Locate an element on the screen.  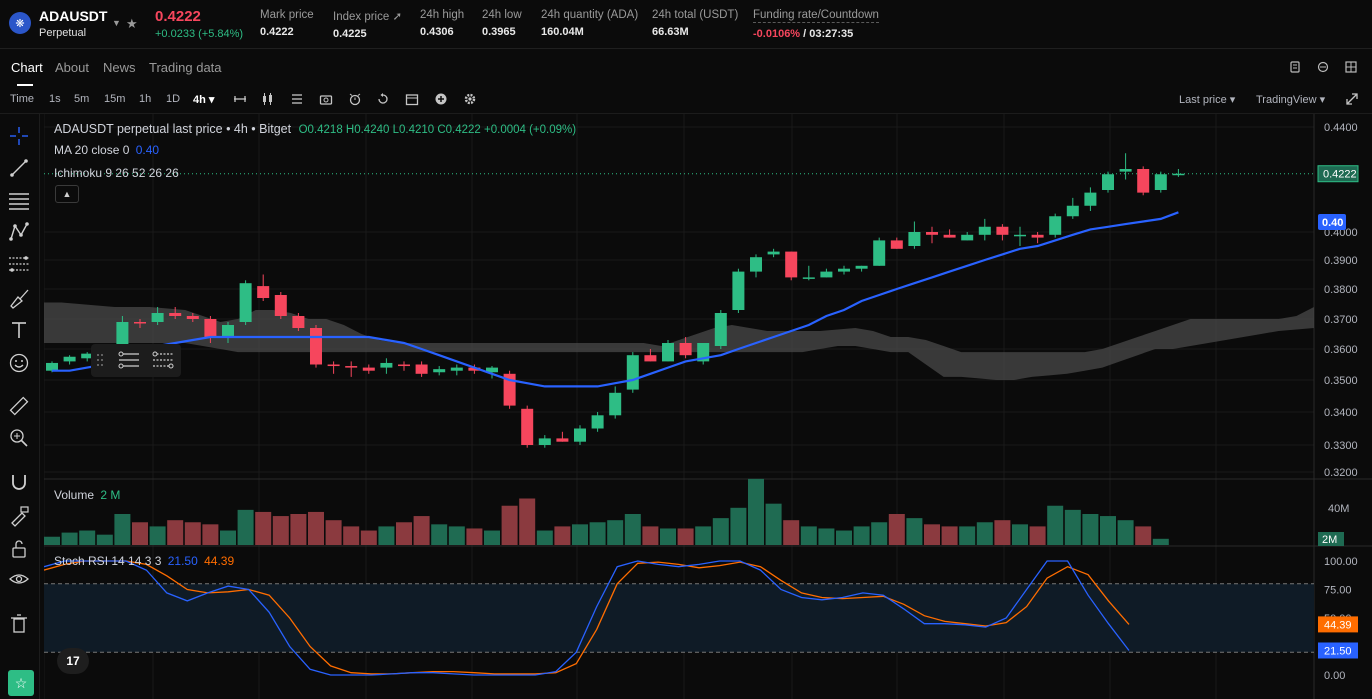
interval-1s: 1s is located at coordinates (55, 99).